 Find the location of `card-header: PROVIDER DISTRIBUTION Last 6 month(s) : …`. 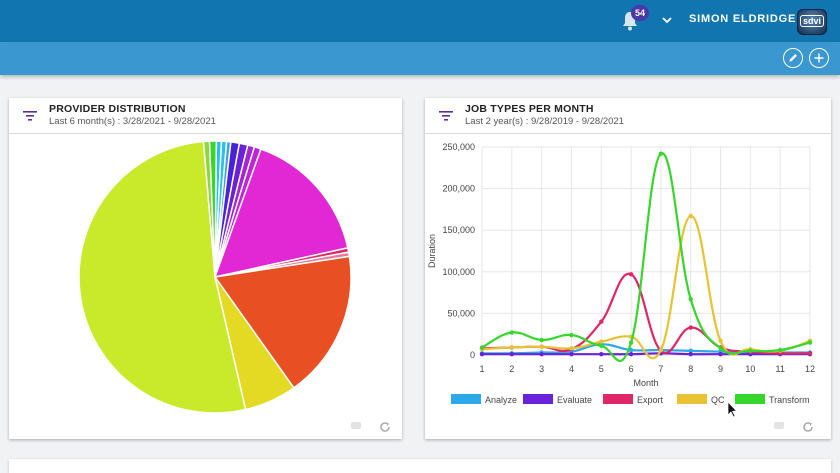

card-header: PROVIDER DISTRIBUTION Last 6 month(s) : … is located at coordinates (205, 116).